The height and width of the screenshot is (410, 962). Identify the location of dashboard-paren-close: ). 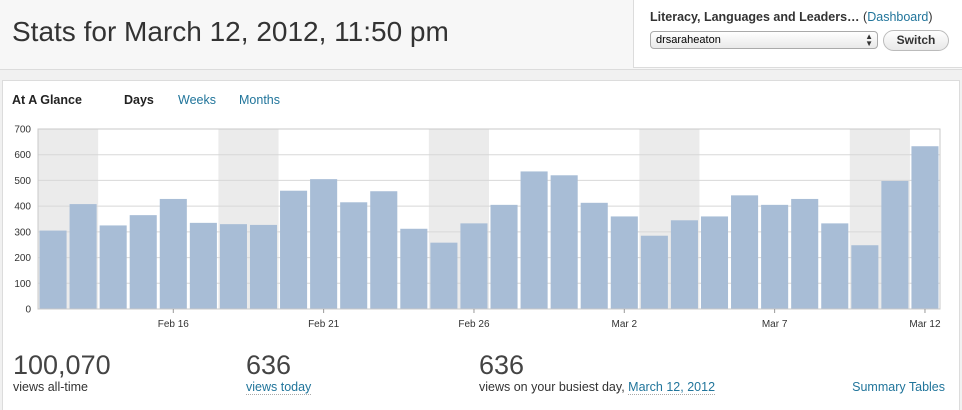
(930, 17).